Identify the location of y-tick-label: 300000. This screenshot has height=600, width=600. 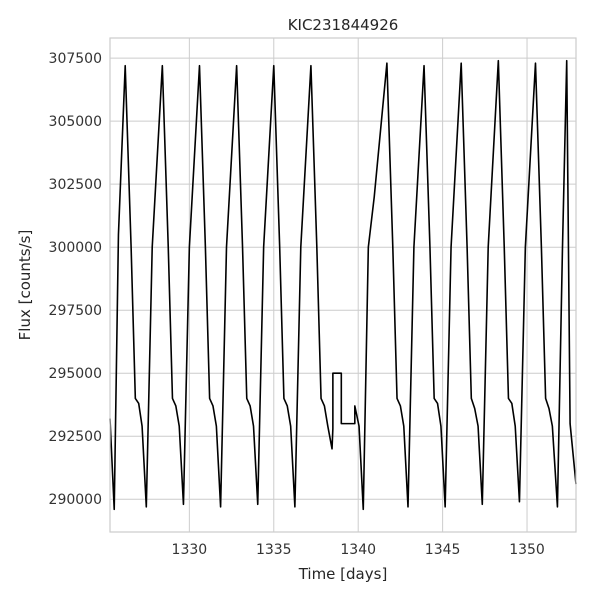
(75, 248).